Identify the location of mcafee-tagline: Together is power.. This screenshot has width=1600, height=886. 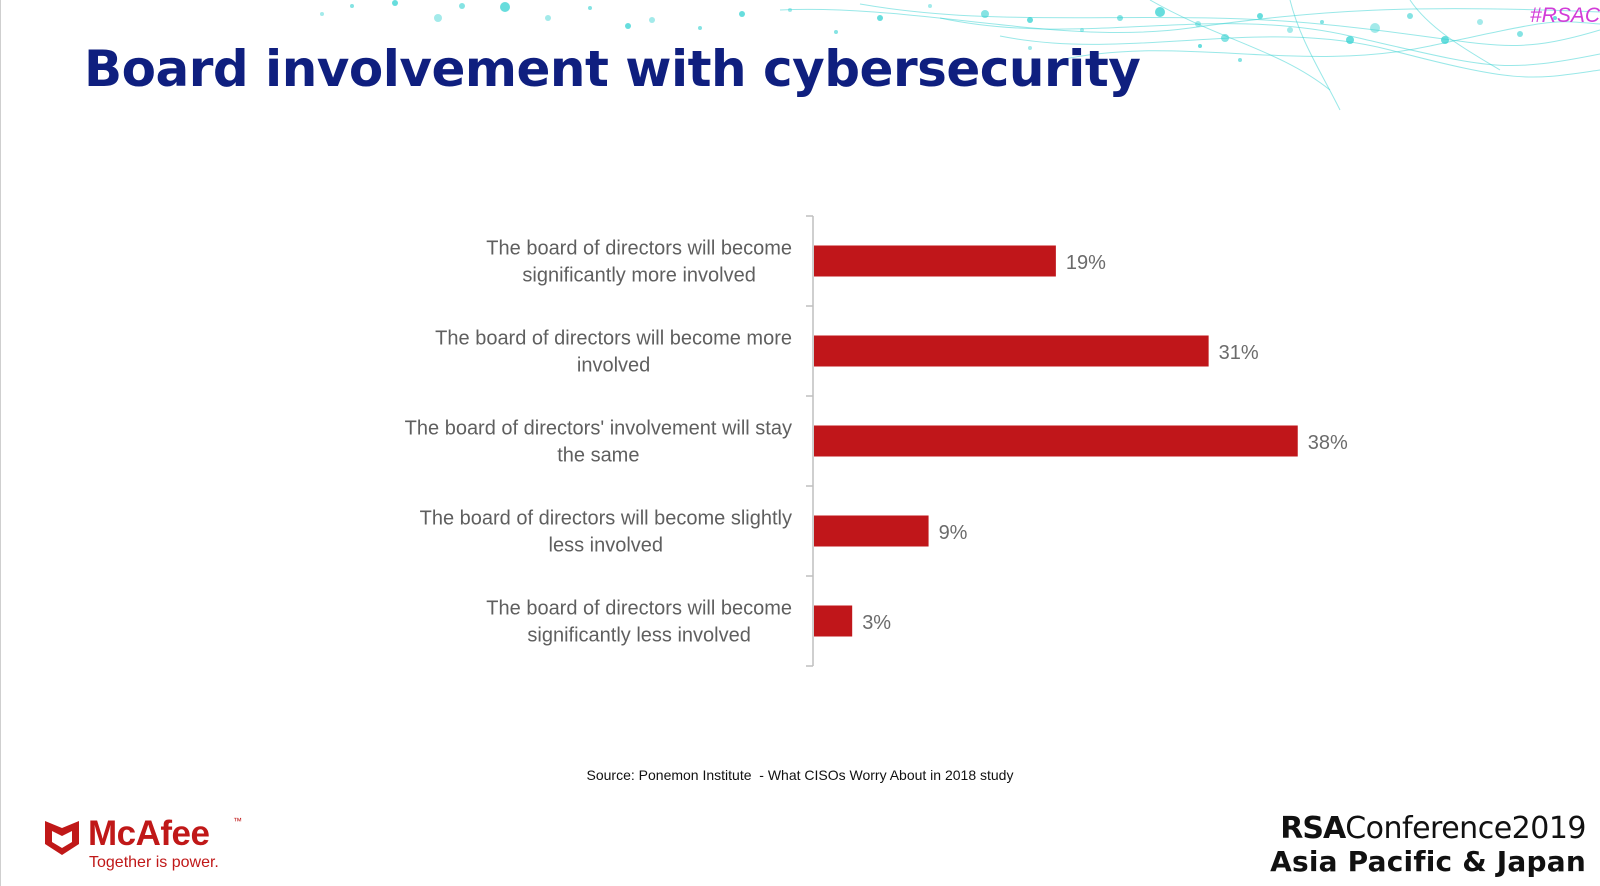
(154, 862).